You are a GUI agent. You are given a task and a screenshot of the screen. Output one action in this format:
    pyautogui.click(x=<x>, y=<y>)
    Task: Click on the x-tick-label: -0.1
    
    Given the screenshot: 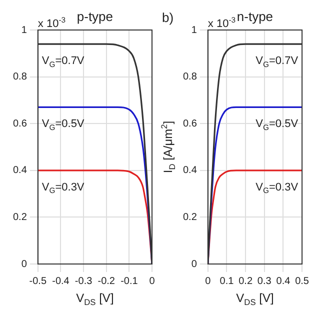 What is the action you would take?
    pyautogui.click(x=129, y=281)
    